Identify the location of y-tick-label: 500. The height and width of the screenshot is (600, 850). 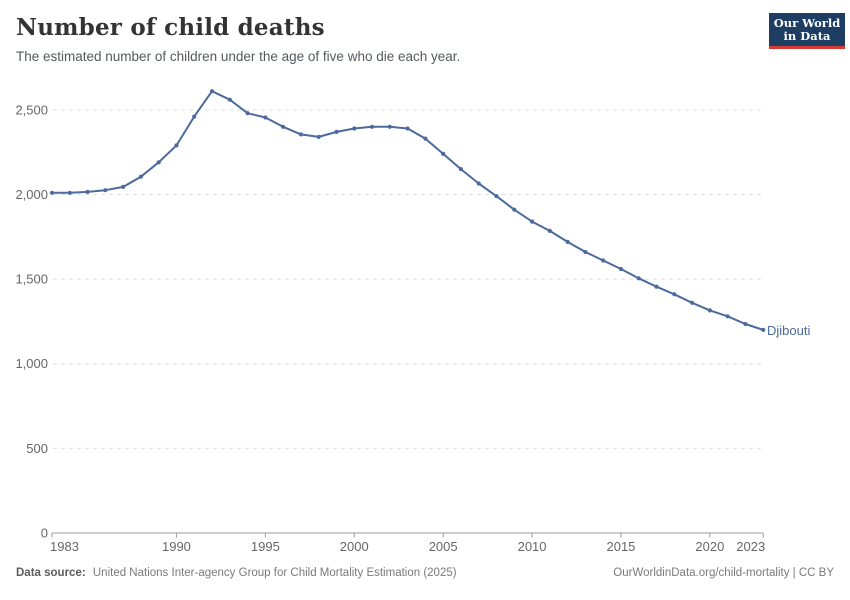
(37, 448).